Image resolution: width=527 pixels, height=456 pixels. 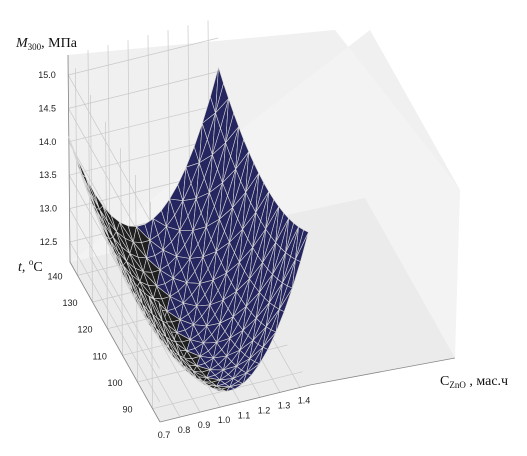 I want to click on y-tick-label: 120, so click(x=85, y=330).